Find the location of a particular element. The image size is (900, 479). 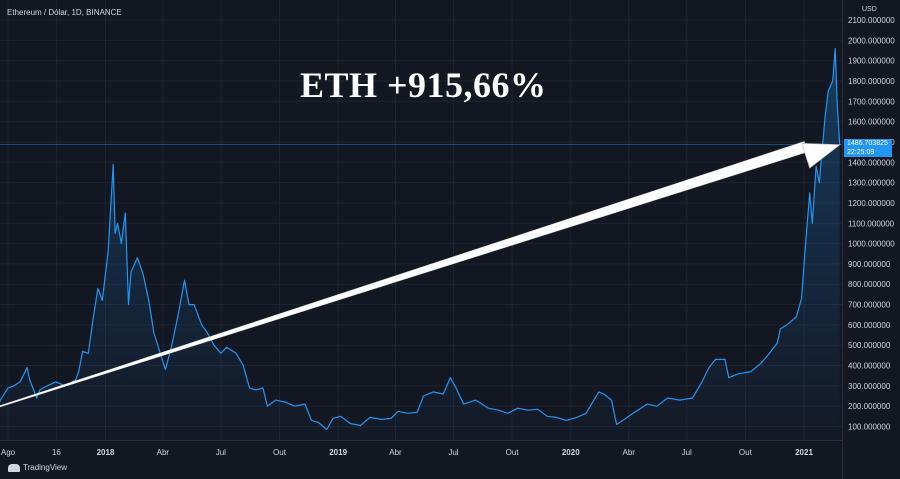

y-tick-label: 2000.000000 is located at coordinates (871, 40).